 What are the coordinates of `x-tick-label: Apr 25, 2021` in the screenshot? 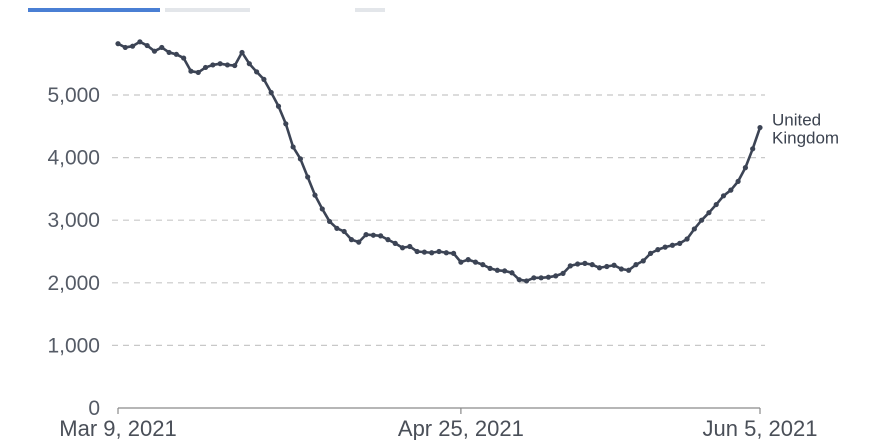 It's located at (461, 428).